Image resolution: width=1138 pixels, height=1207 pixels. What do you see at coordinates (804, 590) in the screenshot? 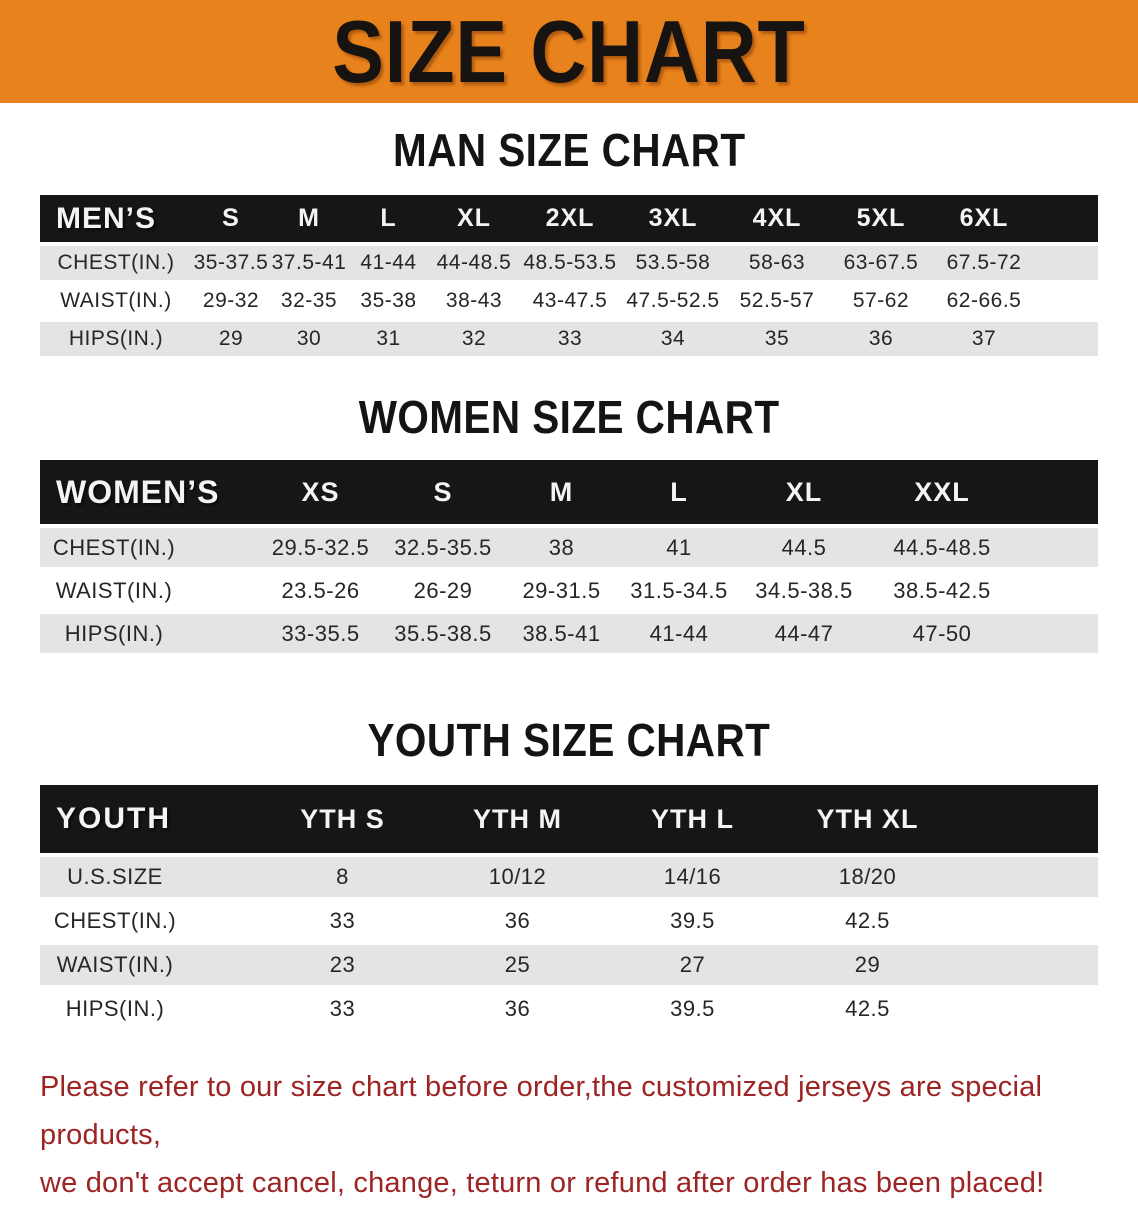
I see `size-value-cell: 34.5-38.5` at bounding box center [804, 590].